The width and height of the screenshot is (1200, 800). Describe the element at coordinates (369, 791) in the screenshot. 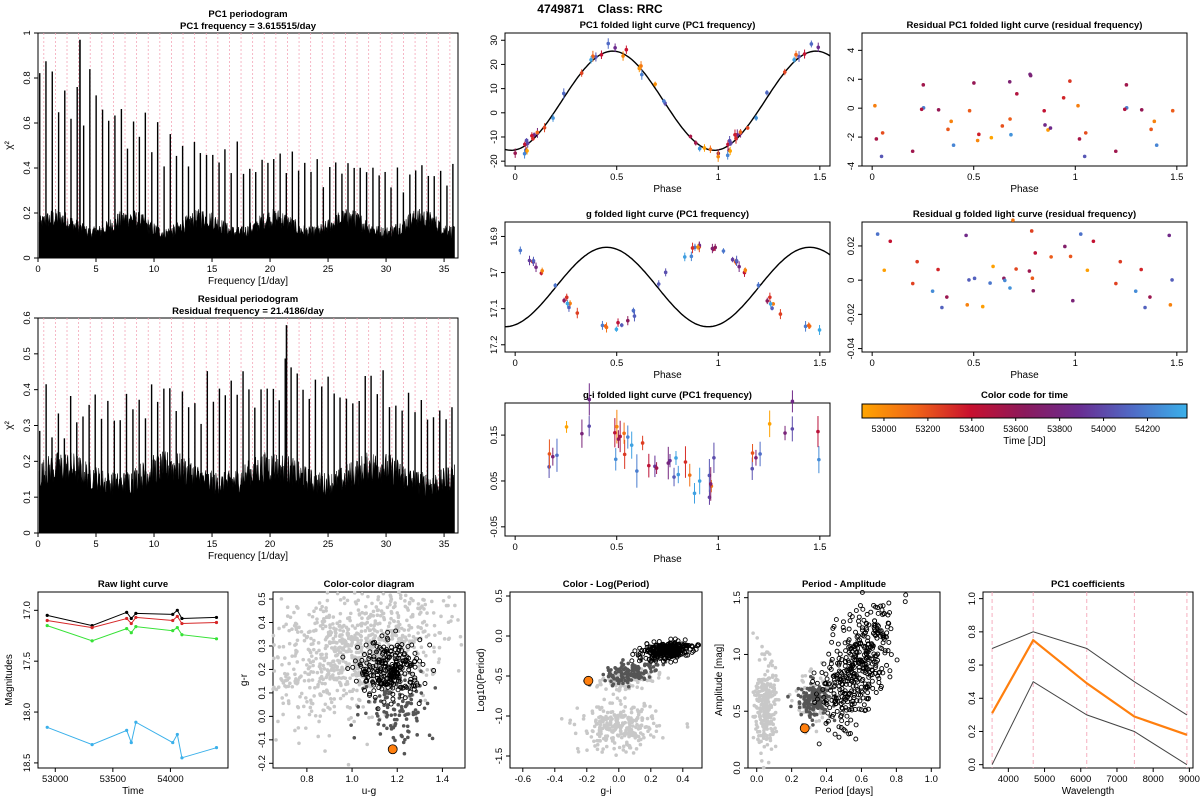

I see `x-axis-label: u-g` at that location.